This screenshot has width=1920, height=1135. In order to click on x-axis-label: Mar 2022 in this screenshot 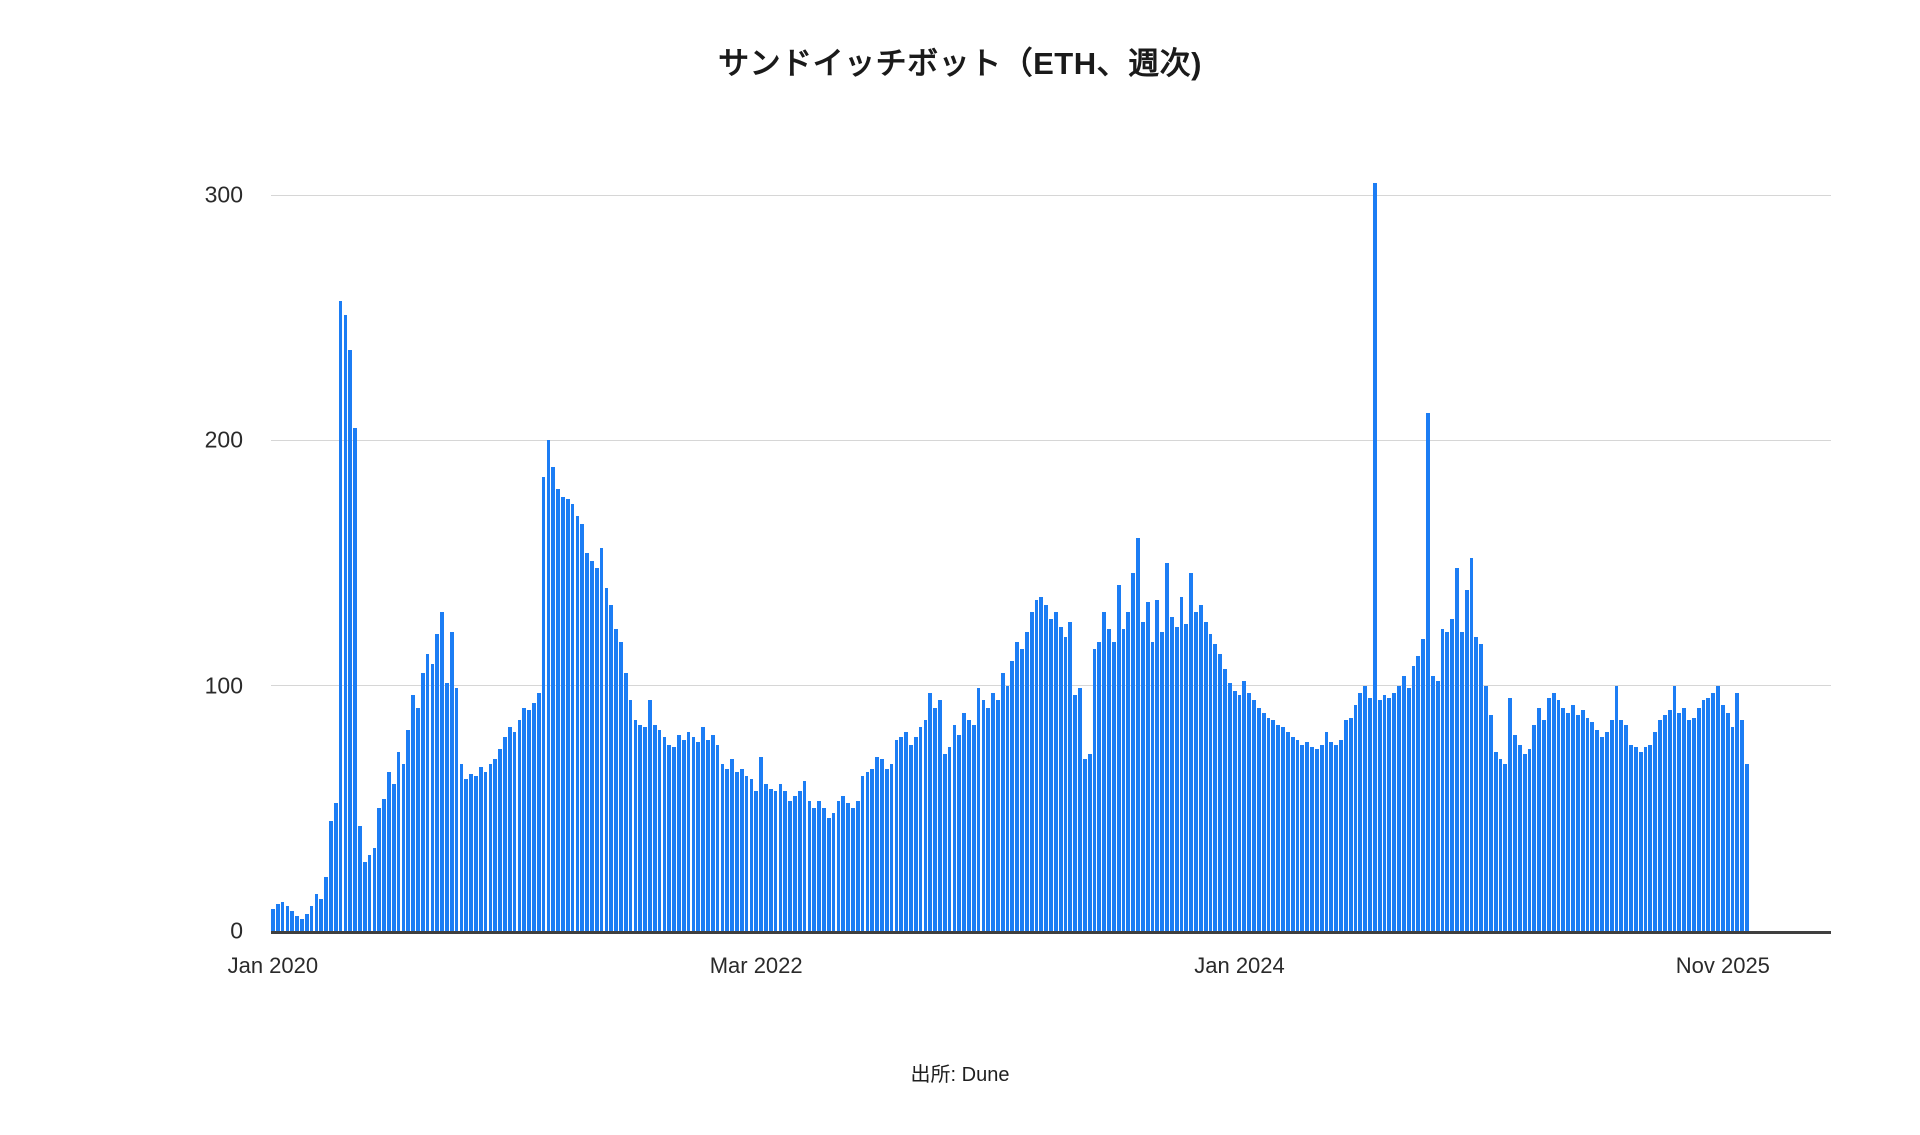, I will do `click(756, 965)`.